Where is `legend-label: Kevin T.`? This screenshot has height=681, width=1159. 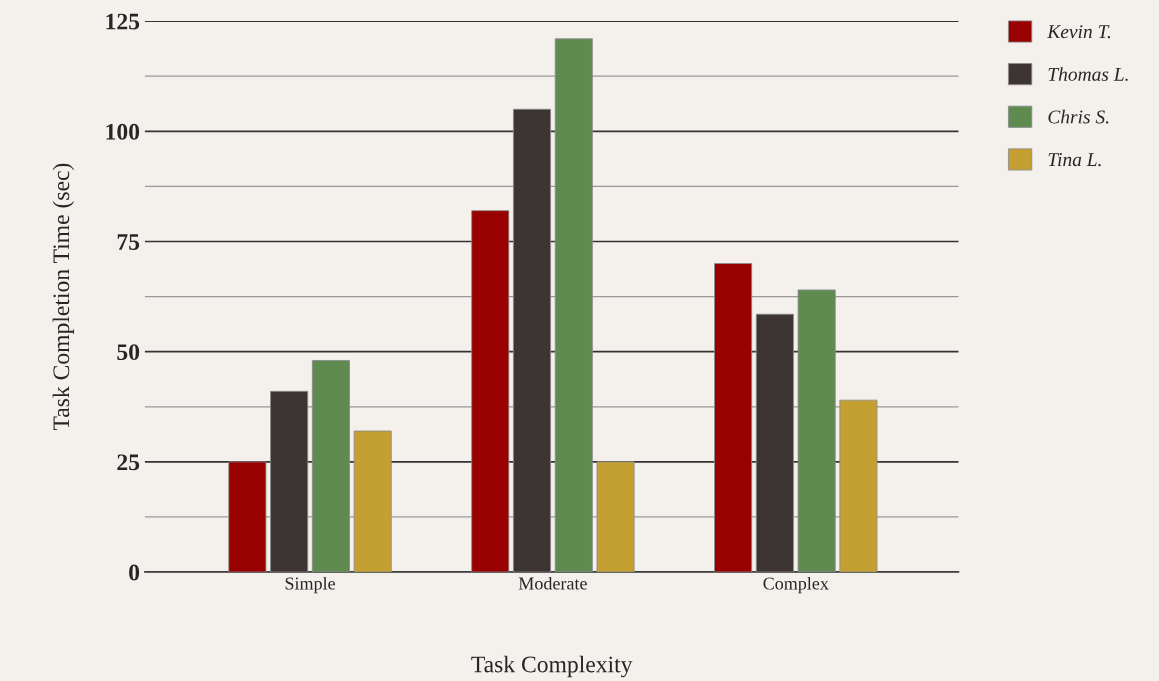 legend-label: Kevin T. is located at coordinates (1079, 32).